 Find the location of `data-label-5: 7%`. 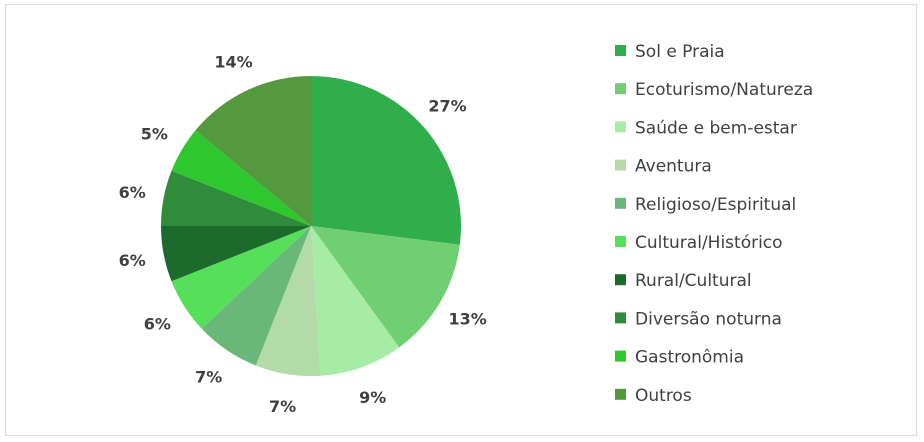

data-label-5: 7% is located at coordinates (208, 377).